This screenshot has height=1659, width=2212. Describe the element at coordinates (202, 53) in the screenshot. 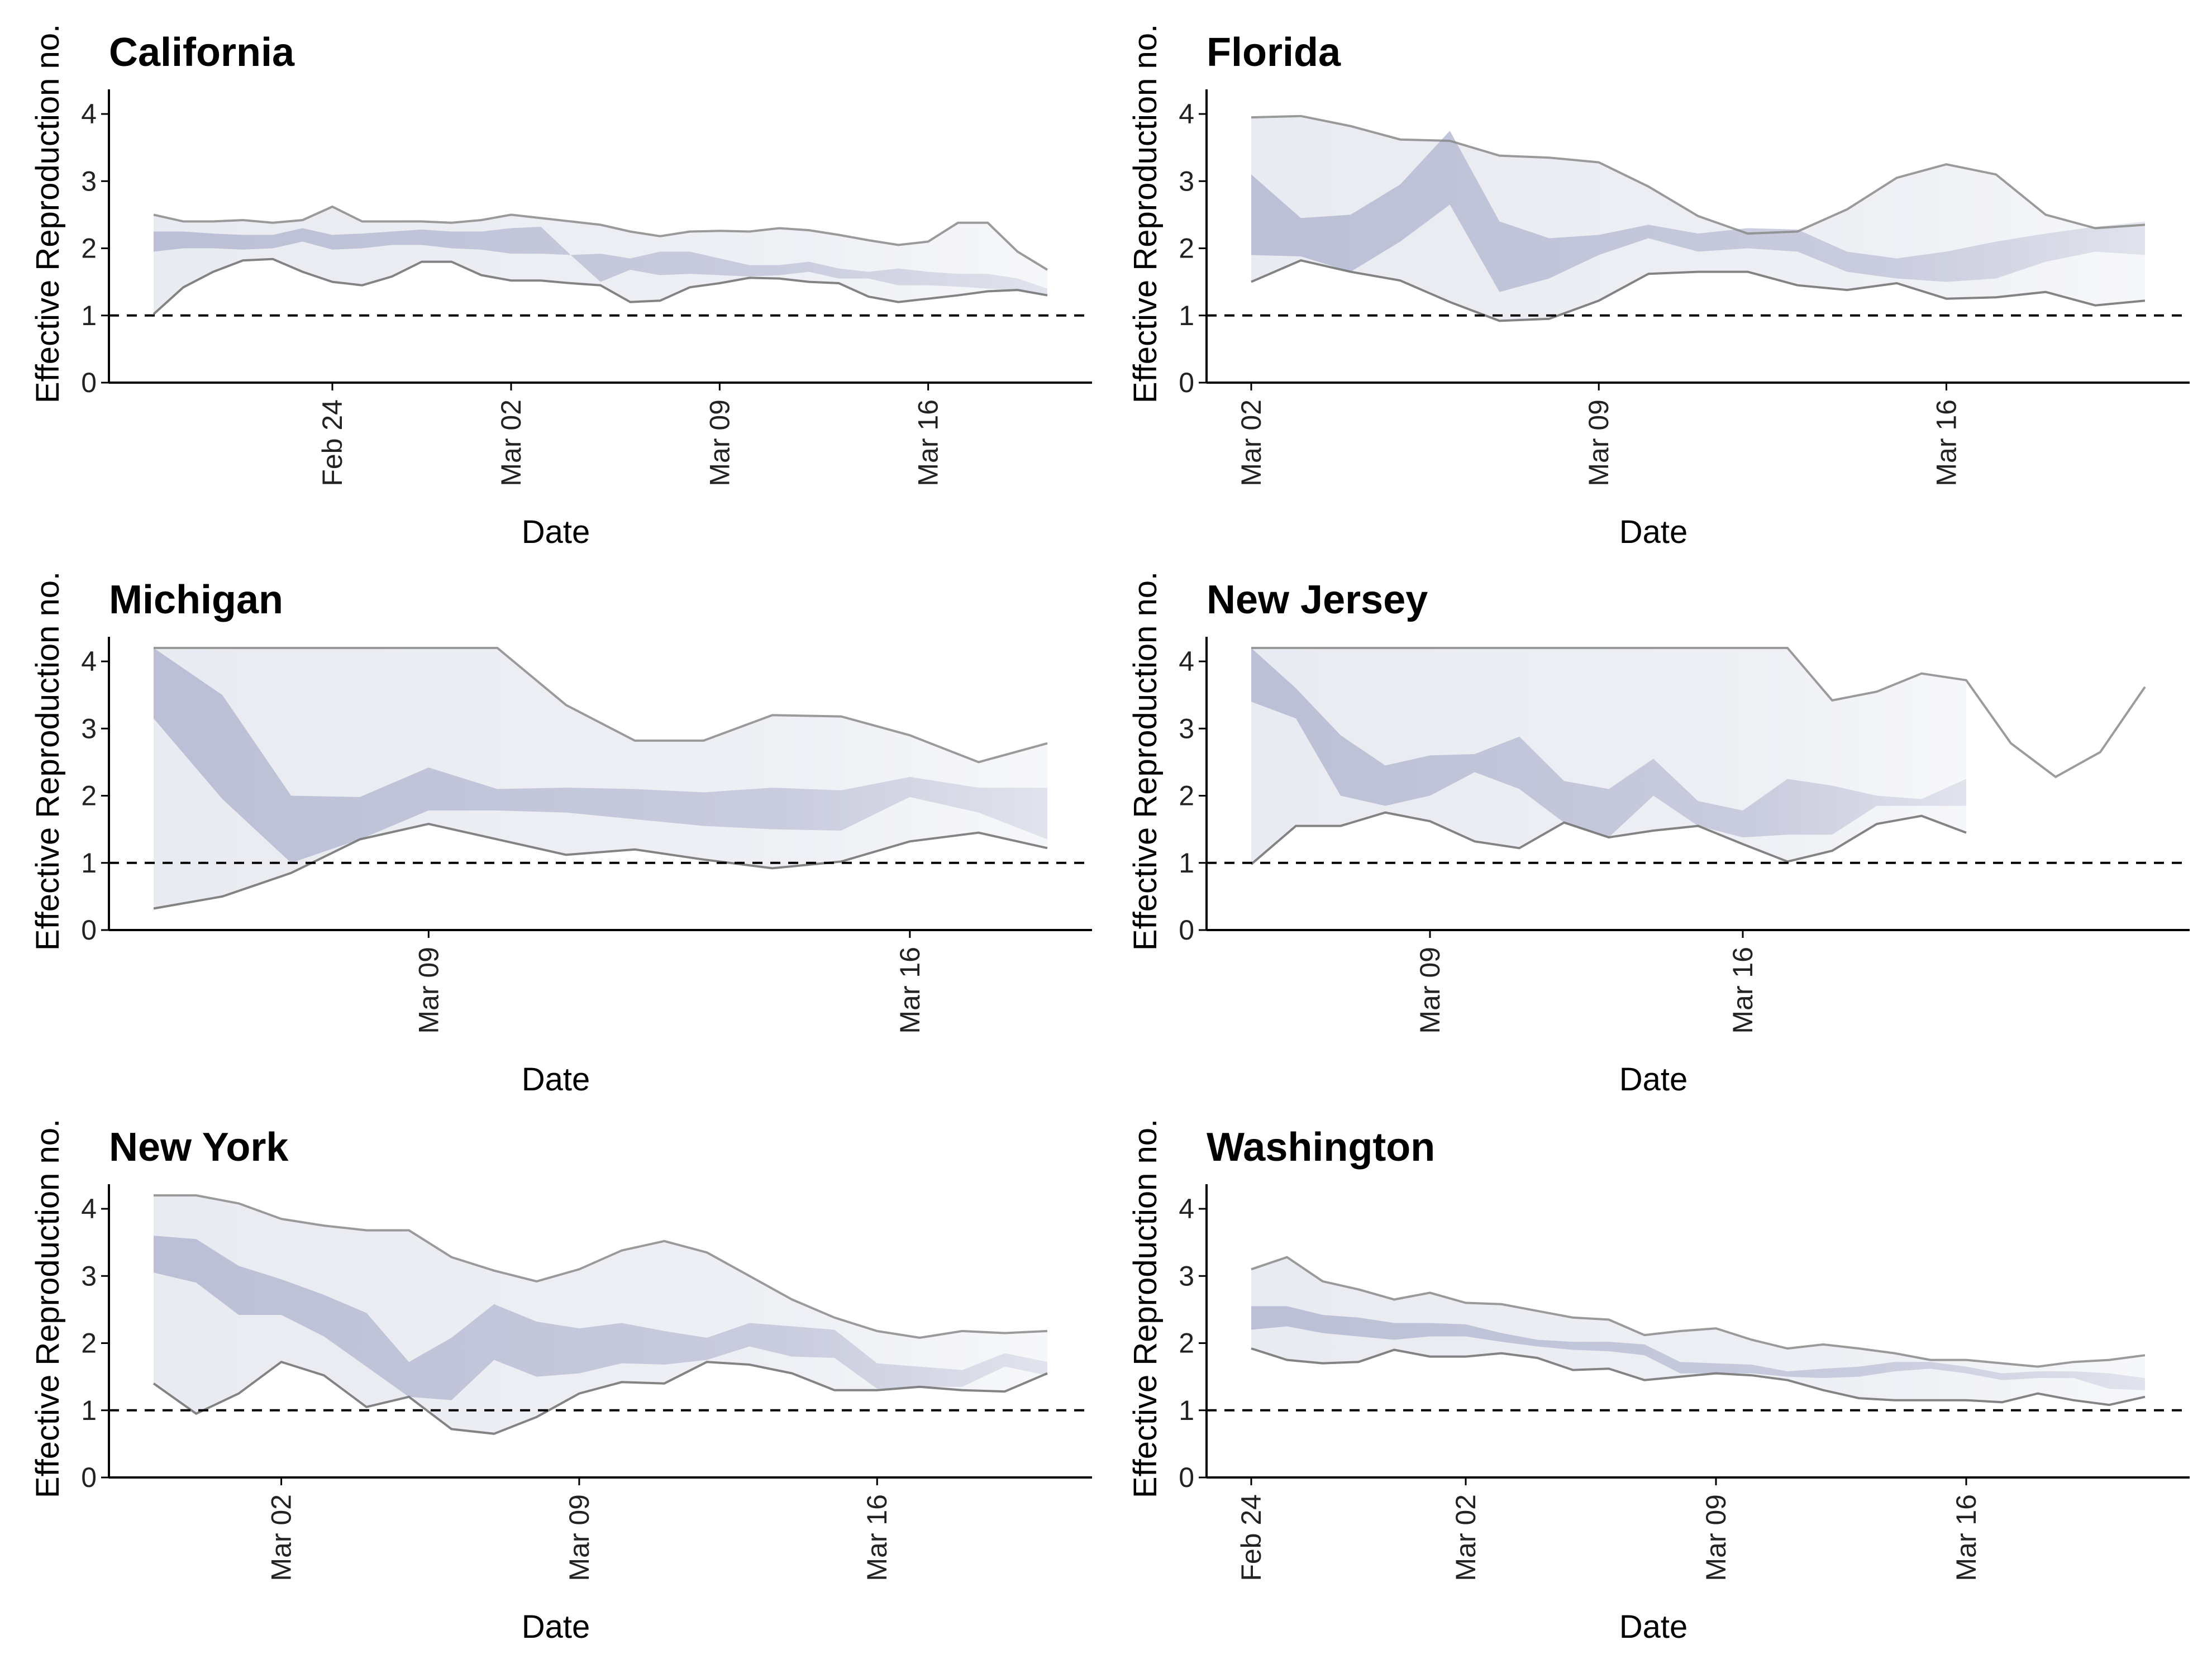

I see `panel-title: California` at that location.